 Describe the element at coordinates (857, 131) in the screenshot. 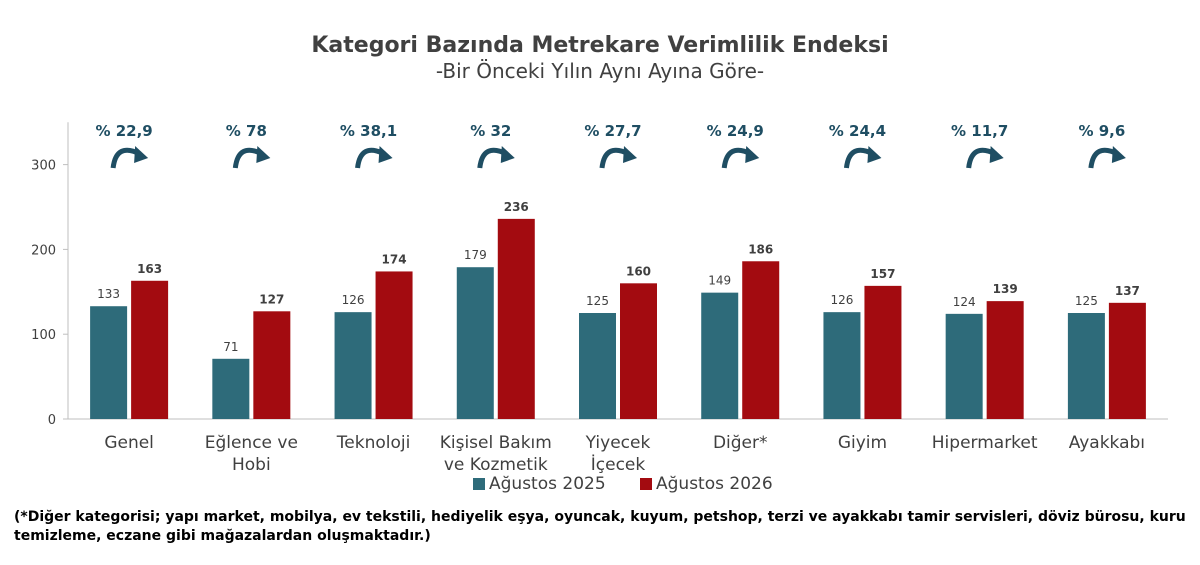

I see `change-label: % 24,4` at that location.